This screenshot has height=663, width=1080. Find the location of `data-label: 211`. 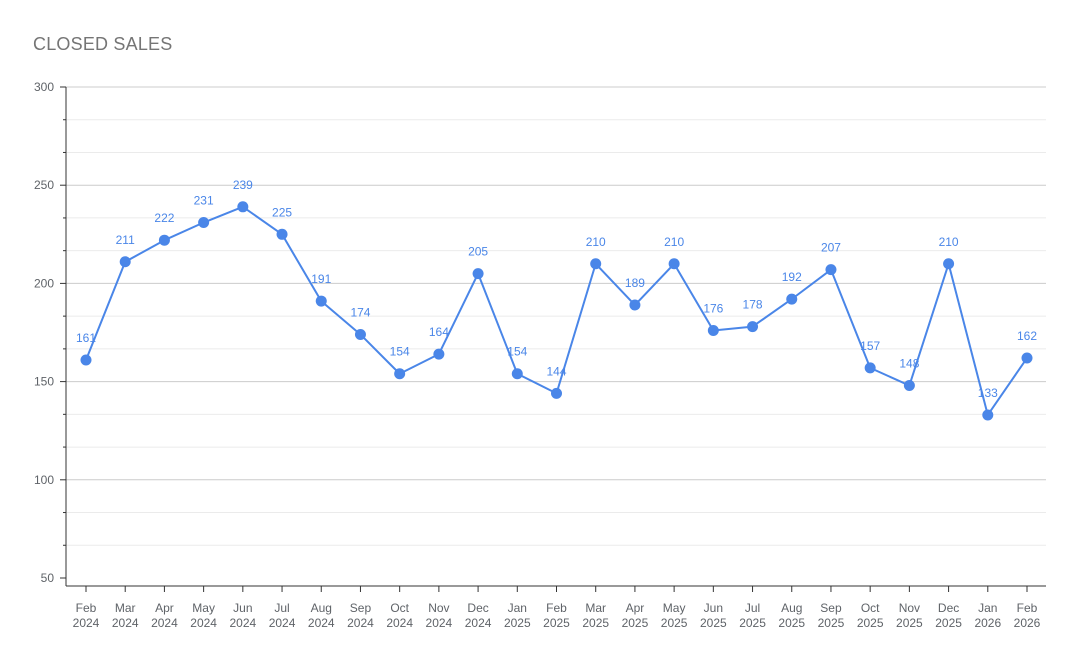

data-label: 211 is located at coordinates (125, 240).